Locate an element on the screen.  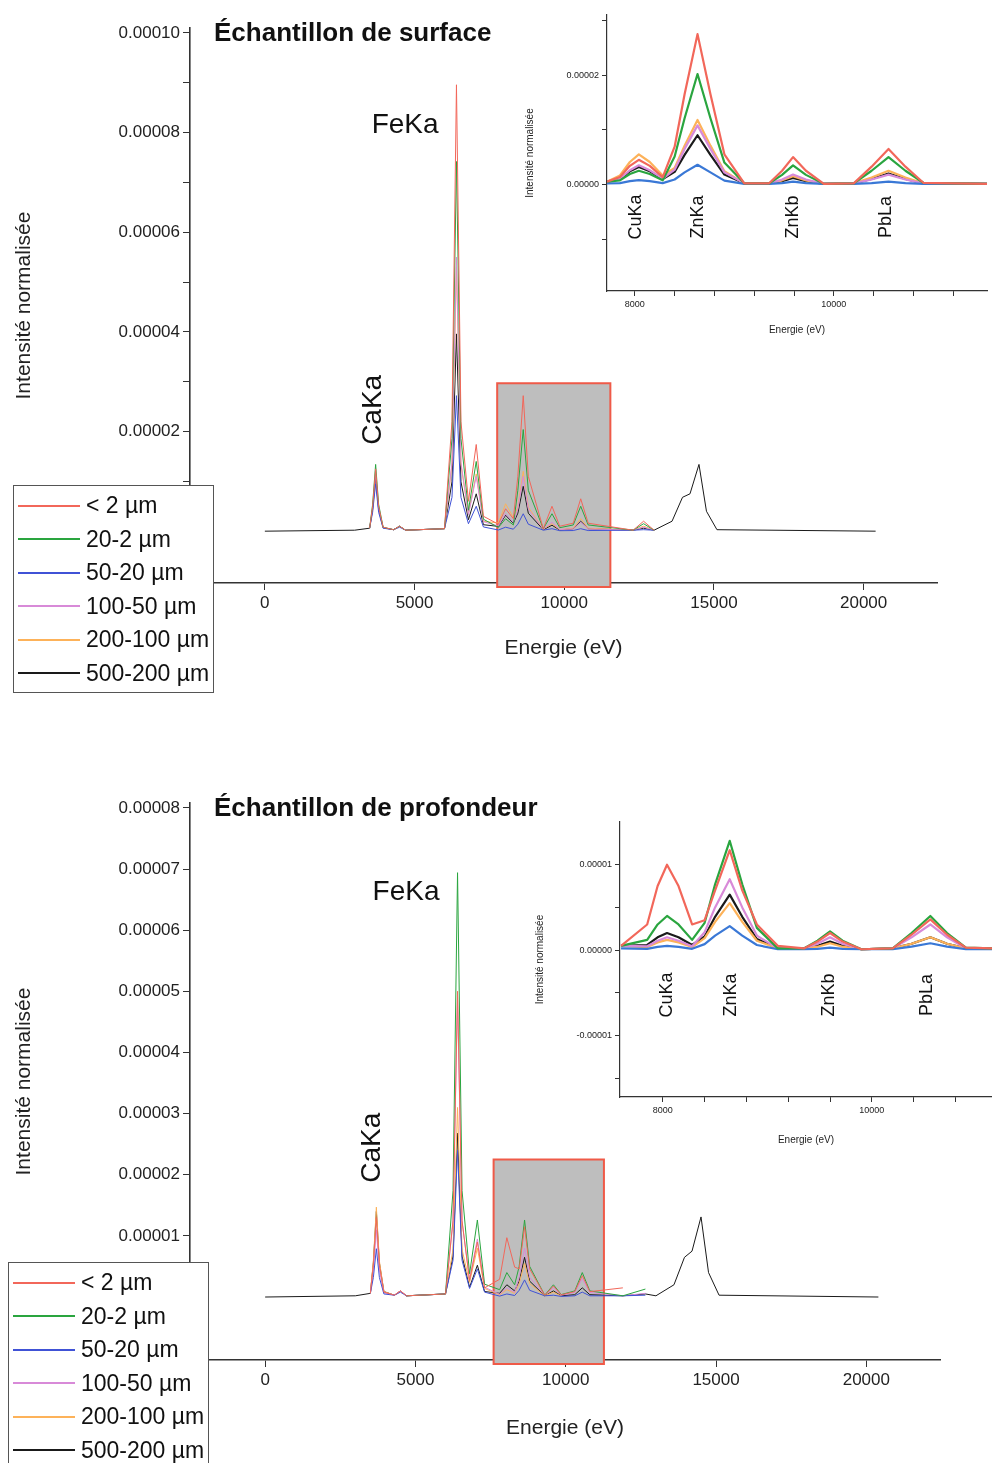
chart-title: Échantillon de surface is located at coordinates (353, 32).